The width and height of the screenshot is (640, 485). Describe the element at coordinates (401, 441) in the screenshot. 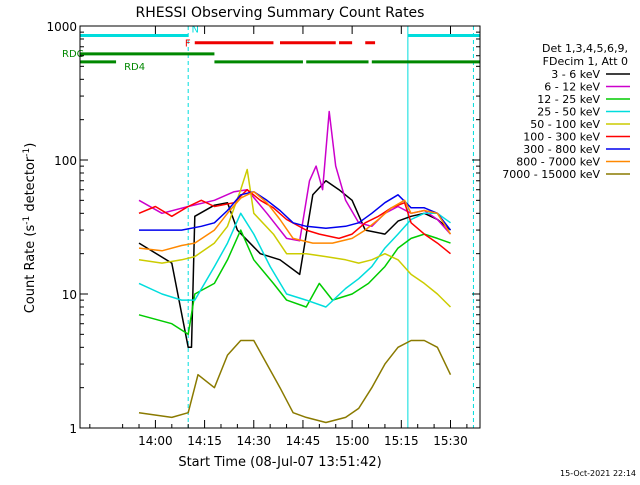

I see `x-tick-label-5: 15:15` at that location.